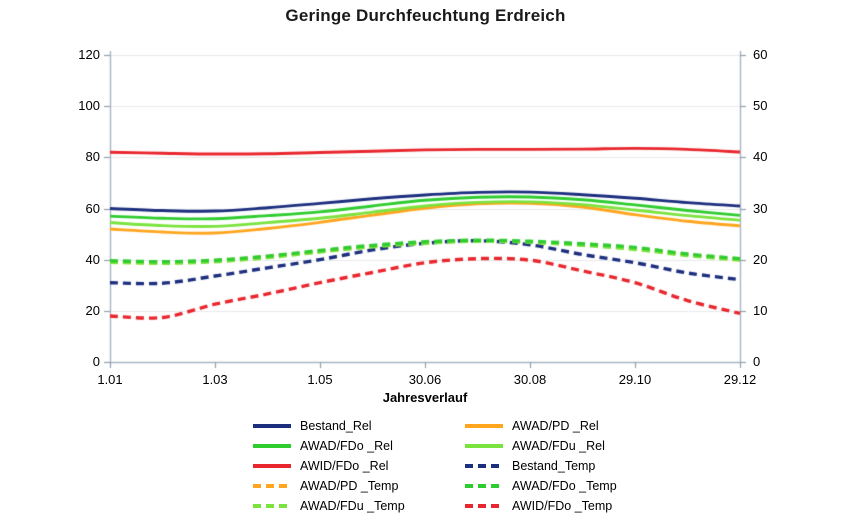 This screenshot has width=851, height=532. I want to click on x-axis-tick-label: 1.05, so click(320, 379).